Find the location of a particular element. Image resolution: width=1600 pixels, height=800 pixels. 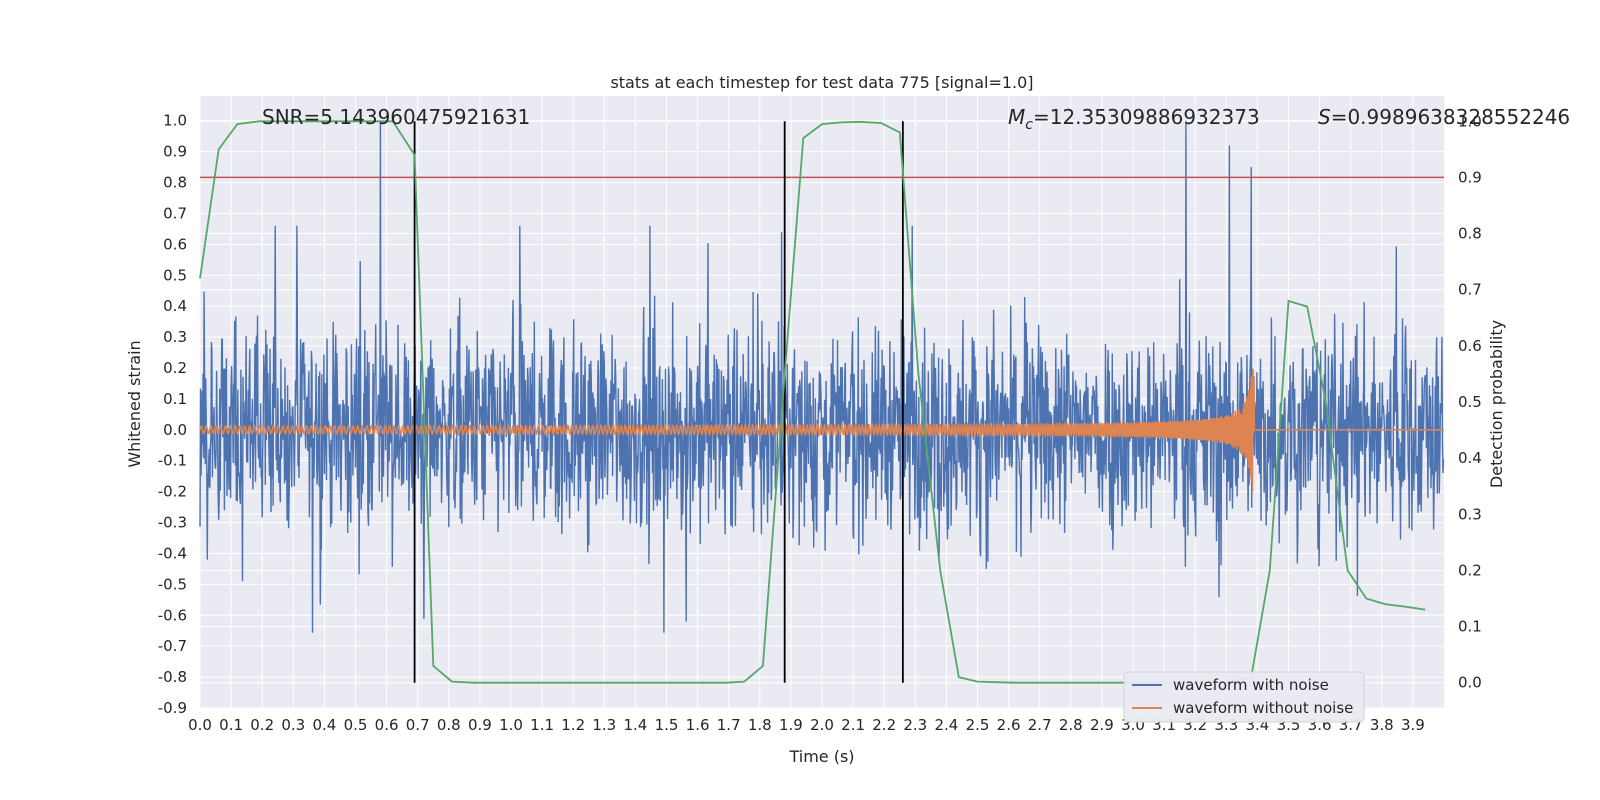

x-tick-label: 3.8 is located at coordinates (1382, 725).